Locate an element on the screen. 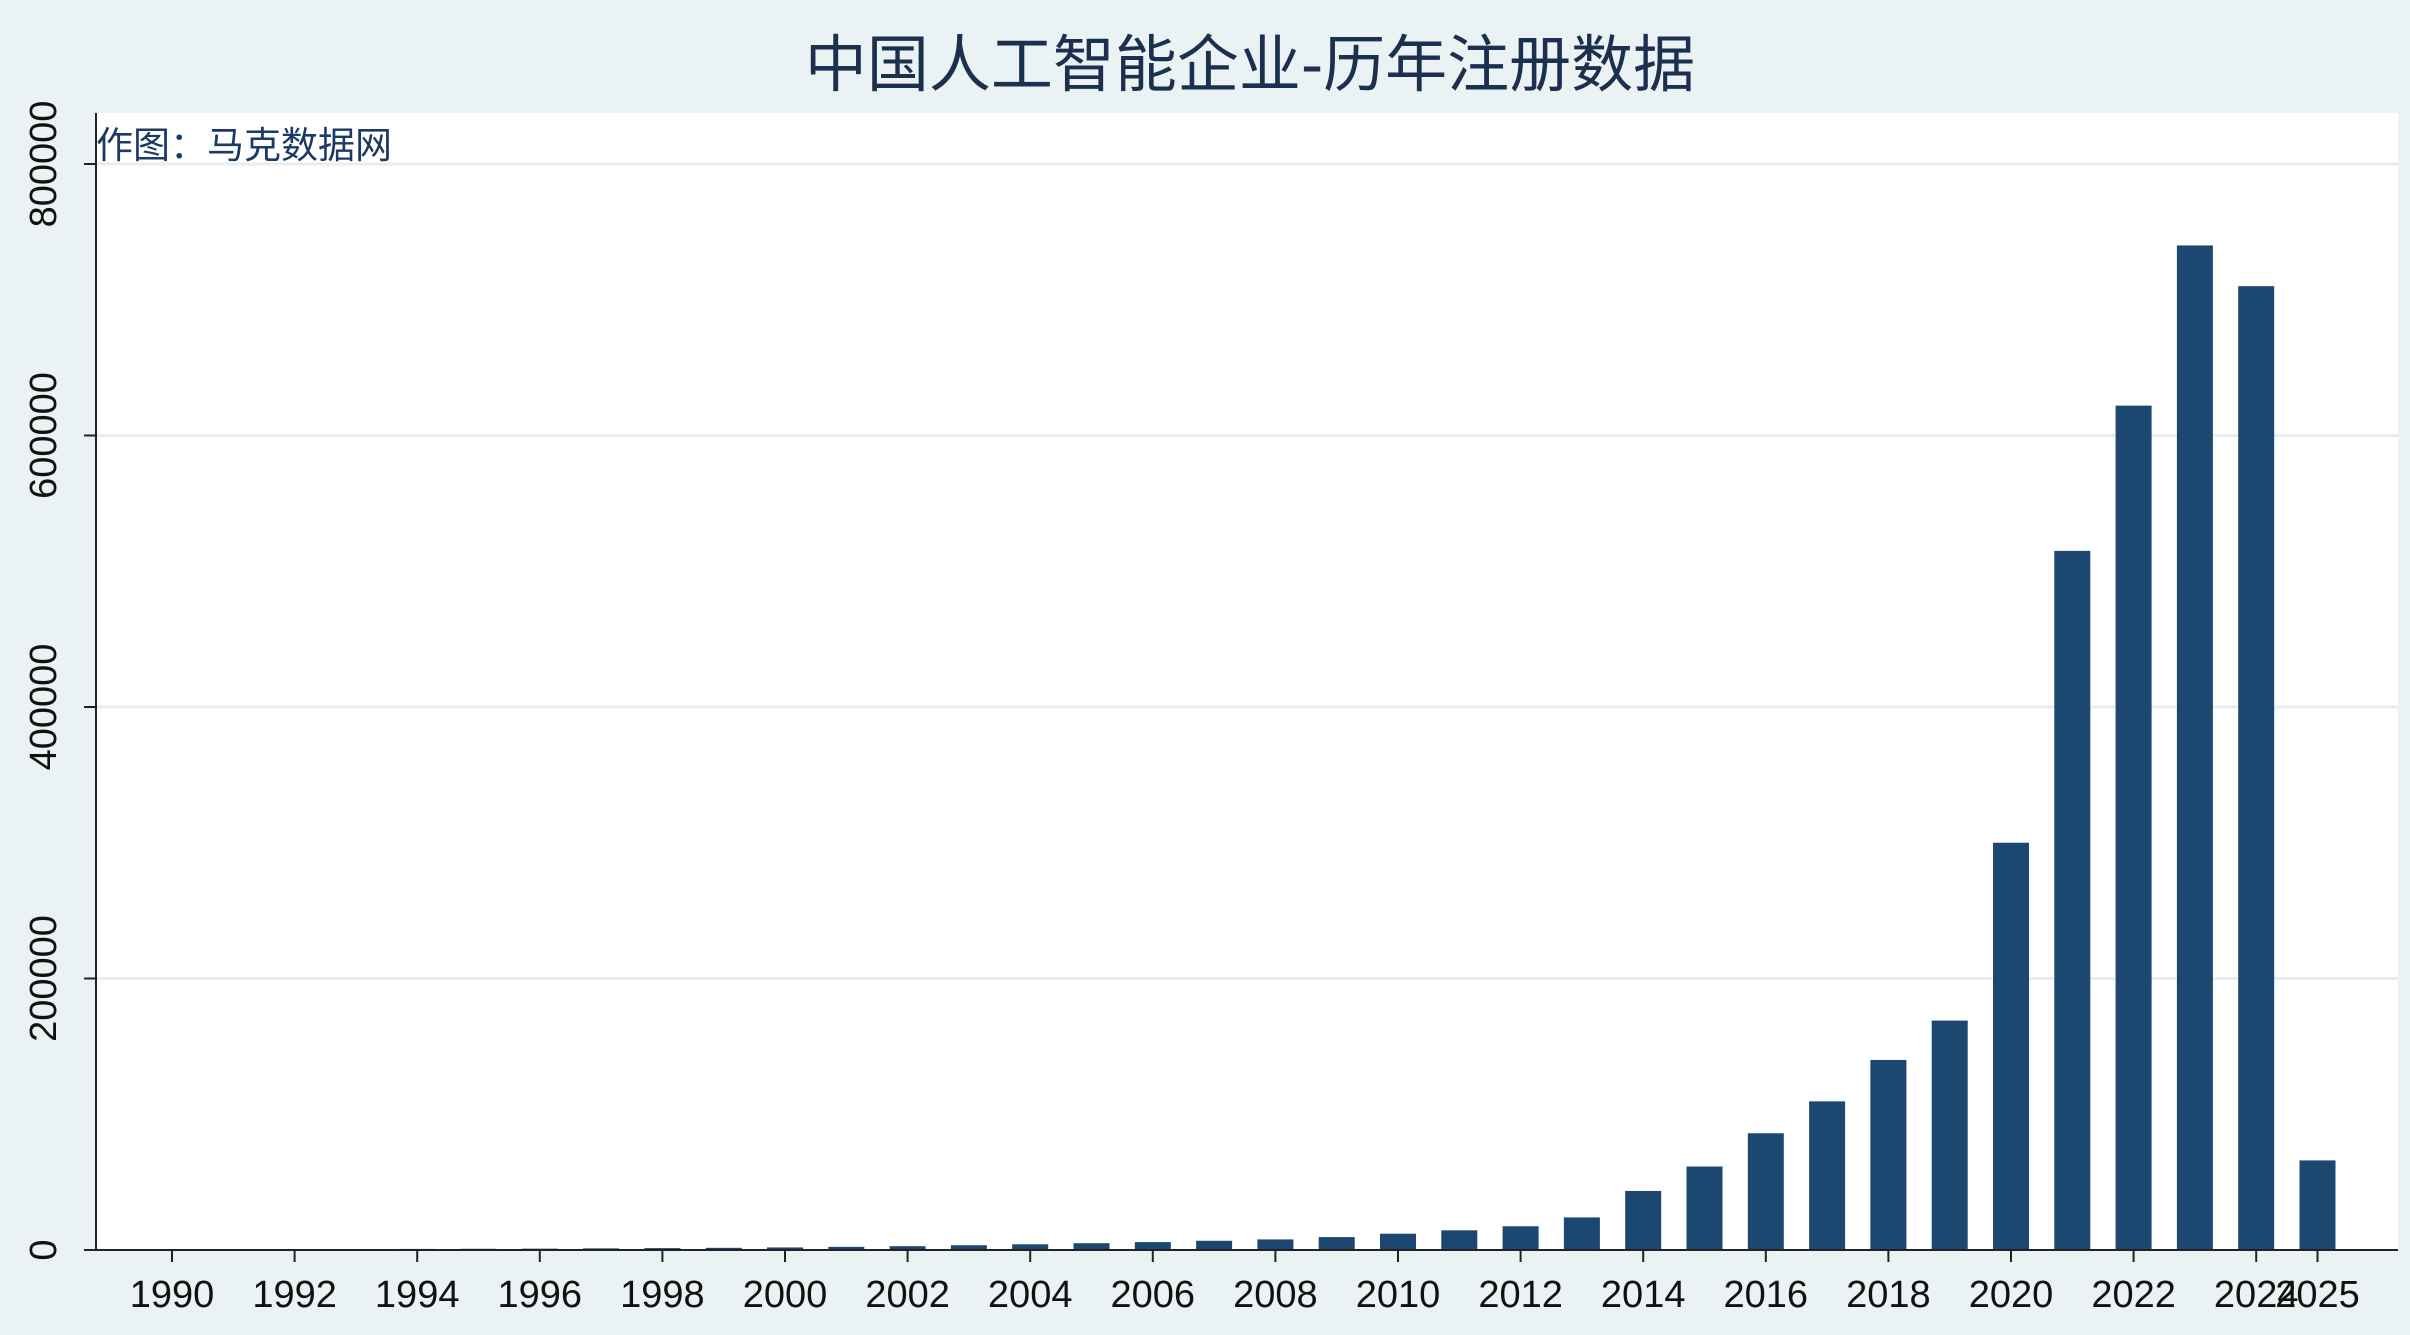 The height and width of the screenshot is (1335, 2410). y-tick-label: 400000 is located at coordinates (44, 707).